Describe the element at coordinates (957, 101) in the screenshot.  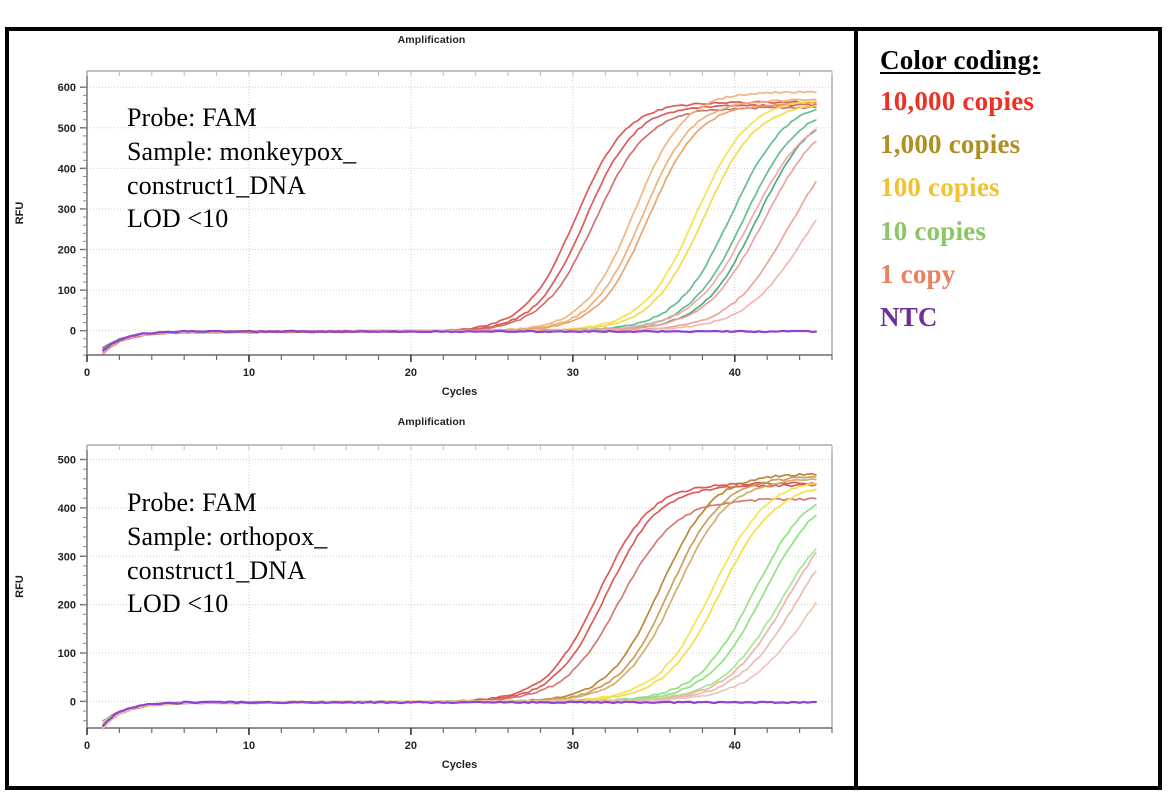
I see `legend-item-10000: 10,000 copies` at that location.